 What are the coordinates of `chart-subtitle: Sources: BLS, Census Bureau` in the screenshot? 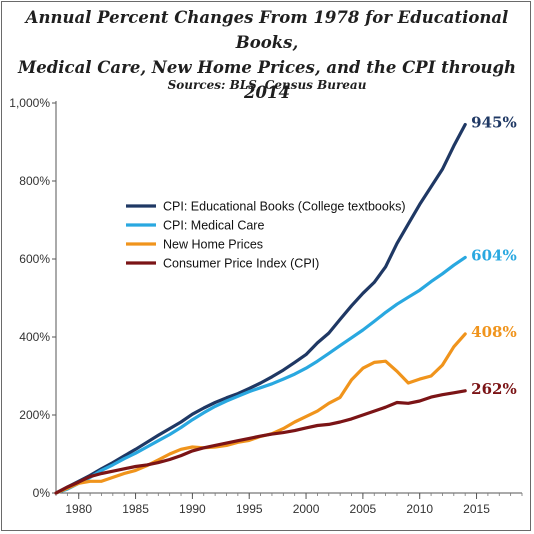 It's located at (267, 85).